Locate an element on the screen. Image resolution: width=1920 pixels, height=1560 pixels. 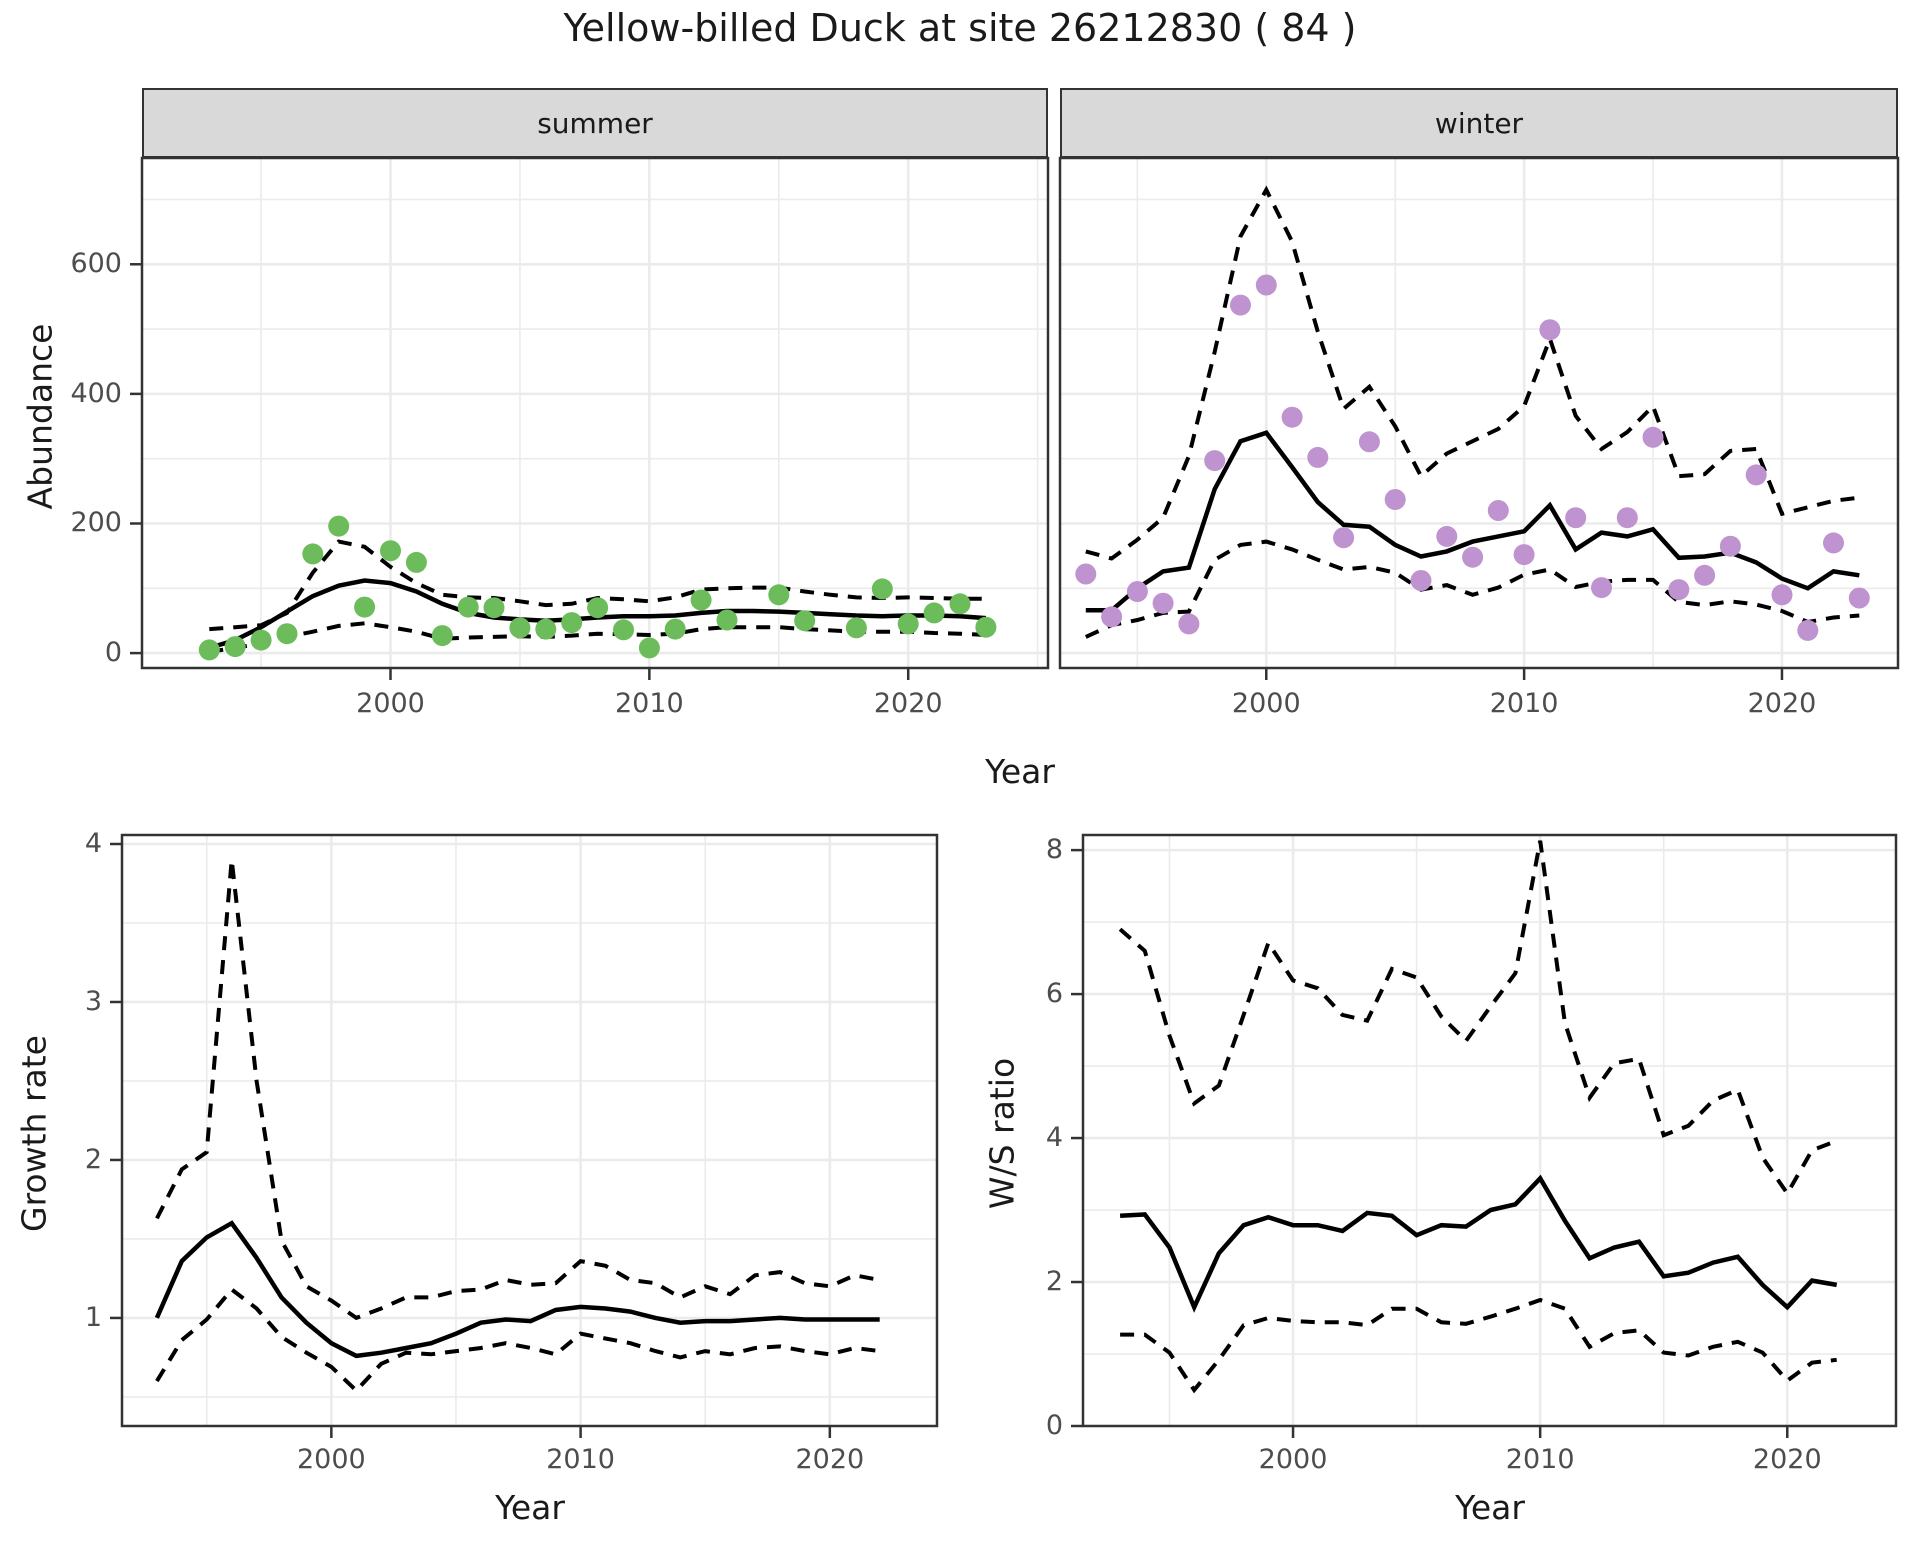
summer-x-tick-label: 2010 is located at coordinates (649, 703).